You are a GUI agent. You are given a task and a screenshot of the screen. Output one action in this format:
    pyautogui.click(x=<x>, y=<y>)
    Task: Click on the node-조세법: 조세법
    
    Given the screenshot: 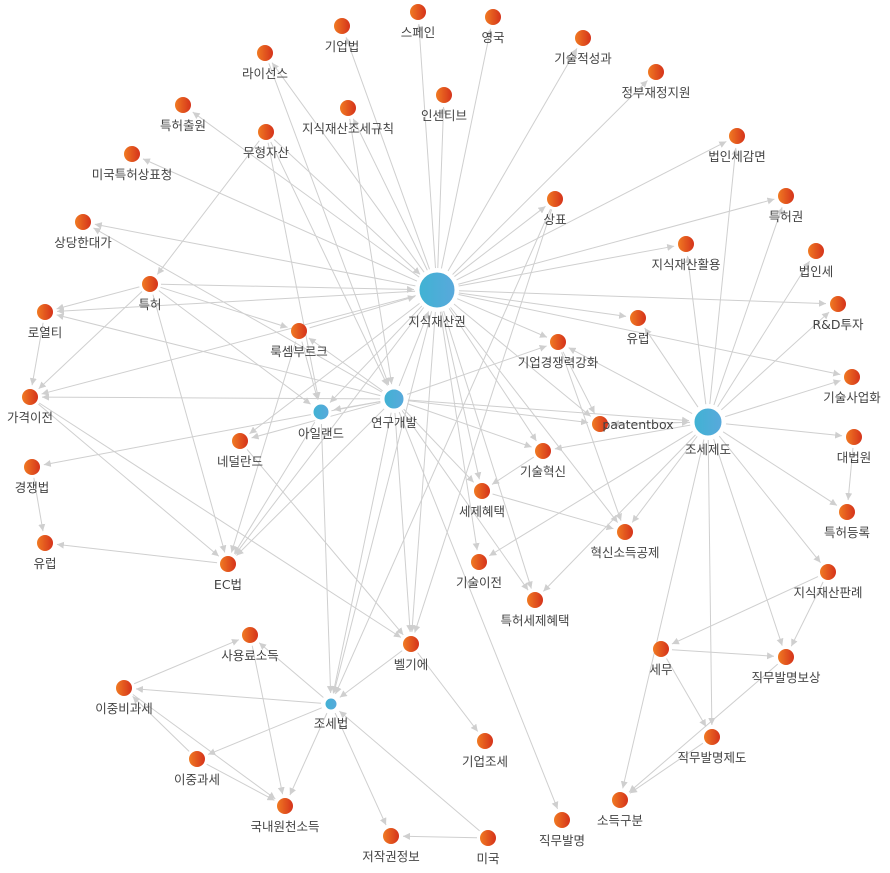 What is the action you would take?
    pyautogui.click(x=331, y=713)
    